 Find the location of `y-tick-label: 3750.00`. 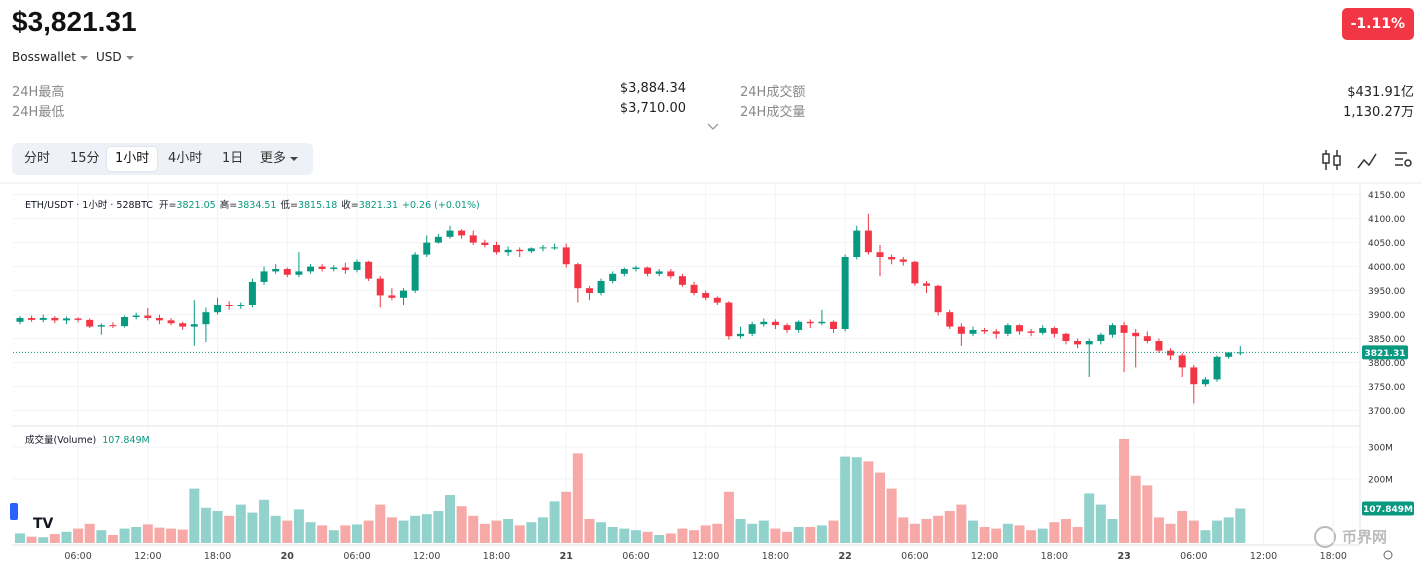

y-tick-label: 3750.00 is located at coordinates (1386, 388).